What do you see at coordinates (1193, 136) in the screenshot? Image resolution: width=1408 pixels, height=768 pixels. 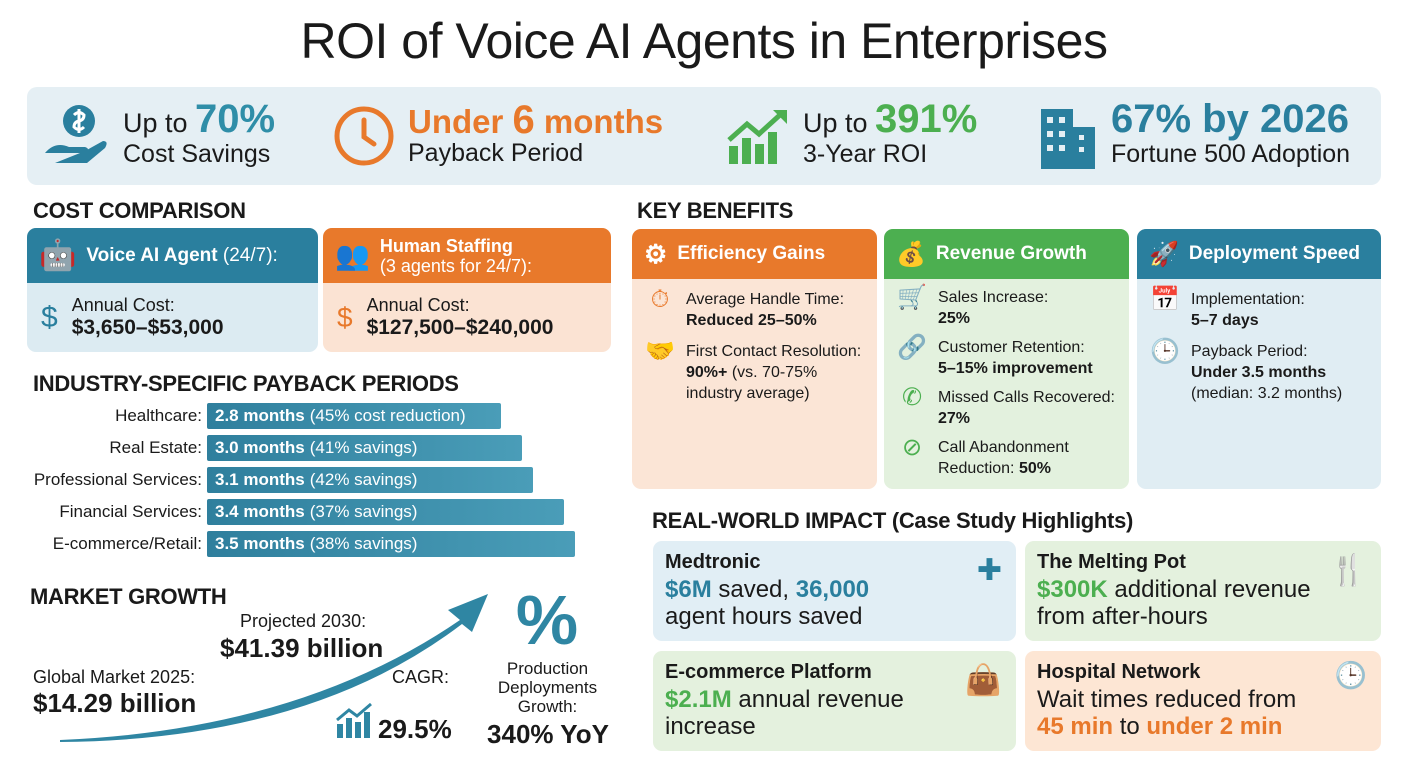 I see `stat-adoption: 67% by 2026 Fortune 500 Adoption` at bounding box center [1193, 136].